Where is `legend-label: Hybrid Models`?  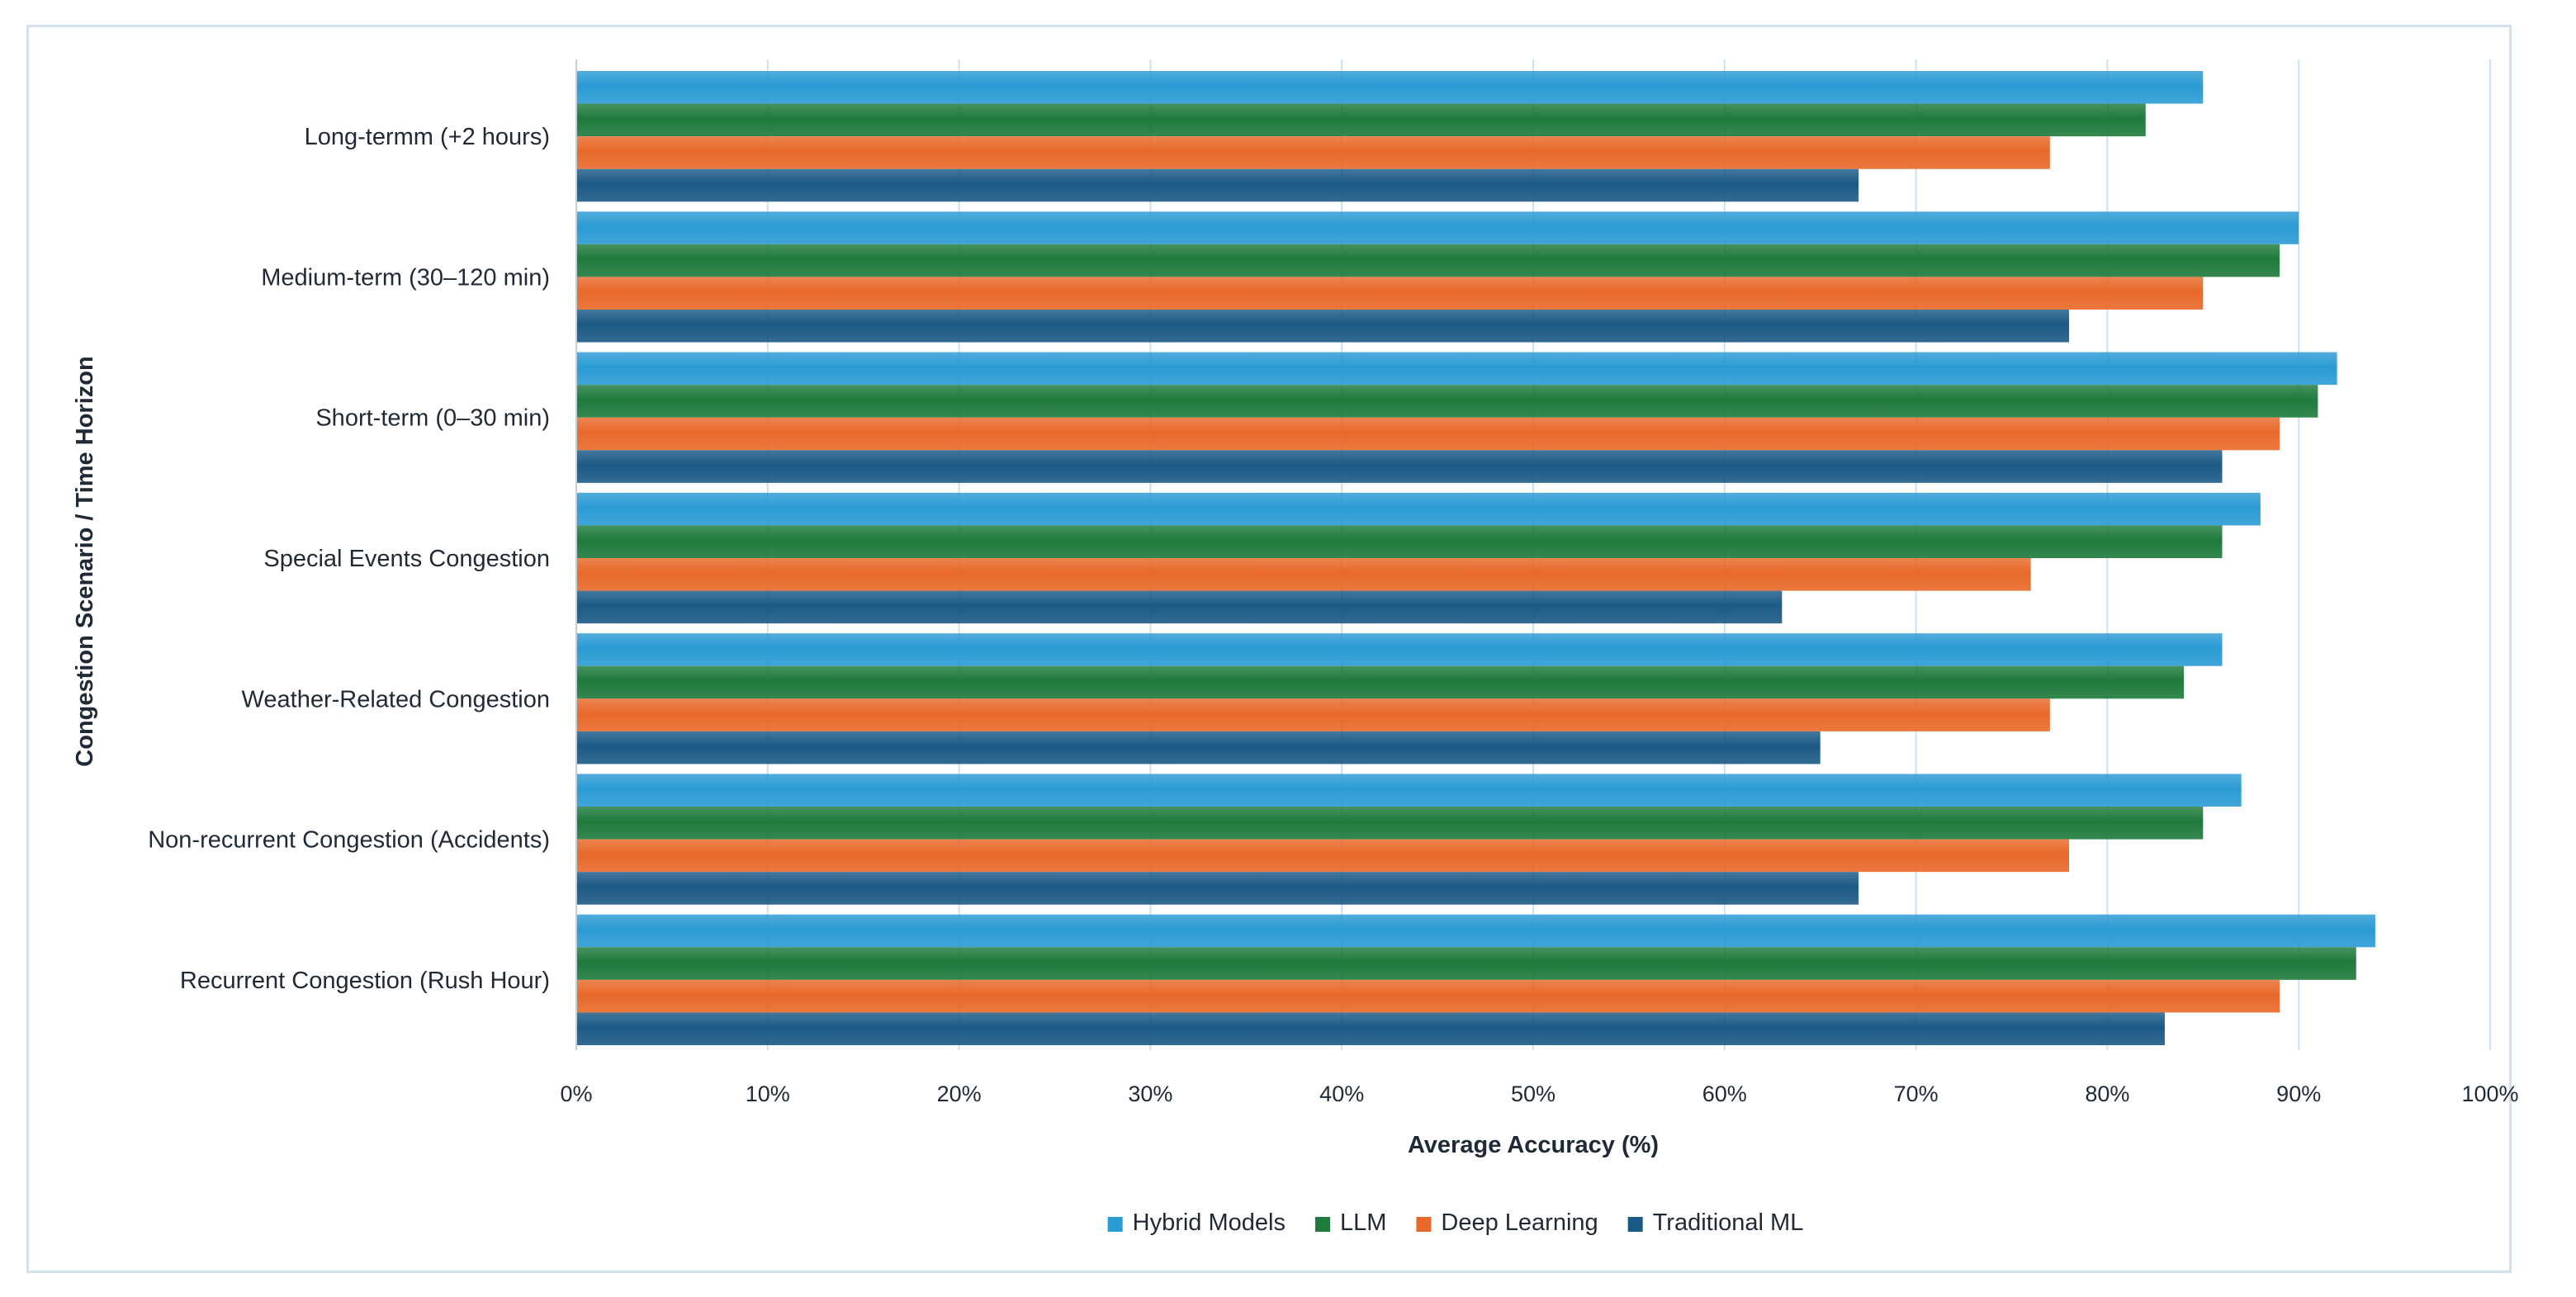
legend-label: Hybrid Models is located at coordinates (1209, 1222).